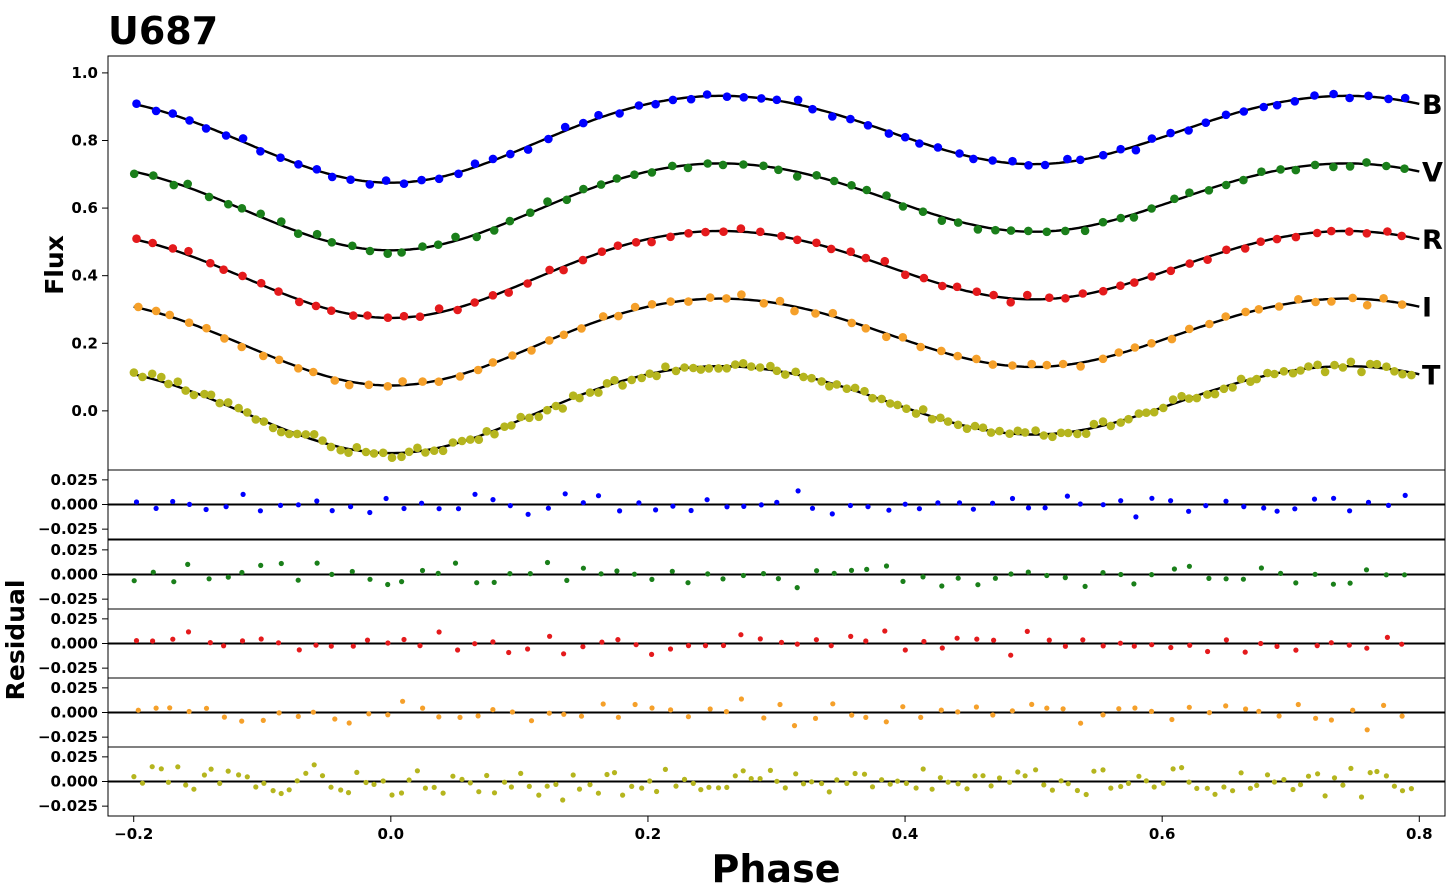 This screenshot has height=896, width=1452. What do you see at coordinates (84, 140) in the screenshot?
I see `flux-y-tick-label: 0.8` at bounding box center [84, 140].